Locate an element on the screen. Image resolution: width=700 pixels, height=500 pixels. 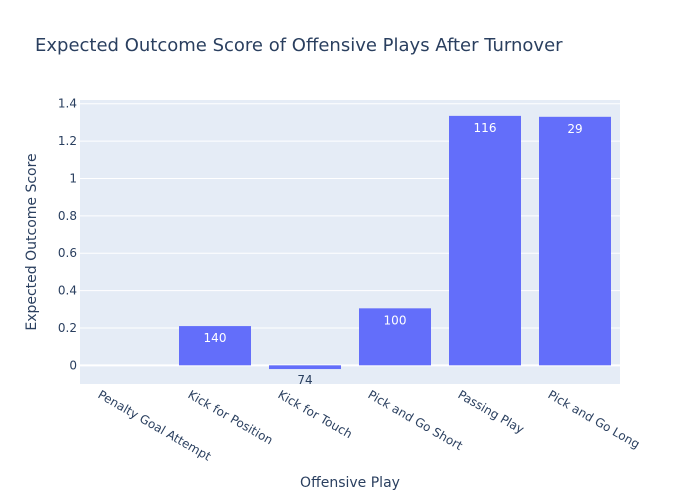
x-tick-label: Pick and Go Short is located at coordinates (416, 420).